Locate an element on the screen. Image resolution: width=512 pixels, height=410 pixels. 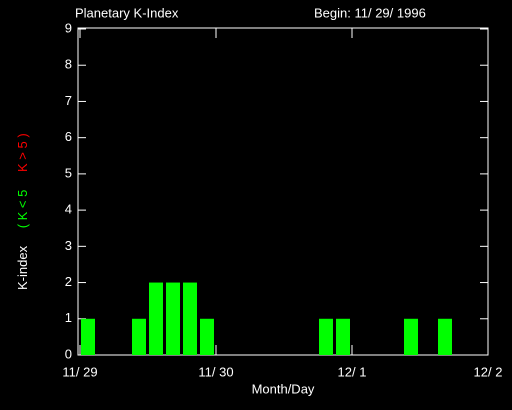
x-tick-label: 11/ 30 is located at coordinates (215, 371).